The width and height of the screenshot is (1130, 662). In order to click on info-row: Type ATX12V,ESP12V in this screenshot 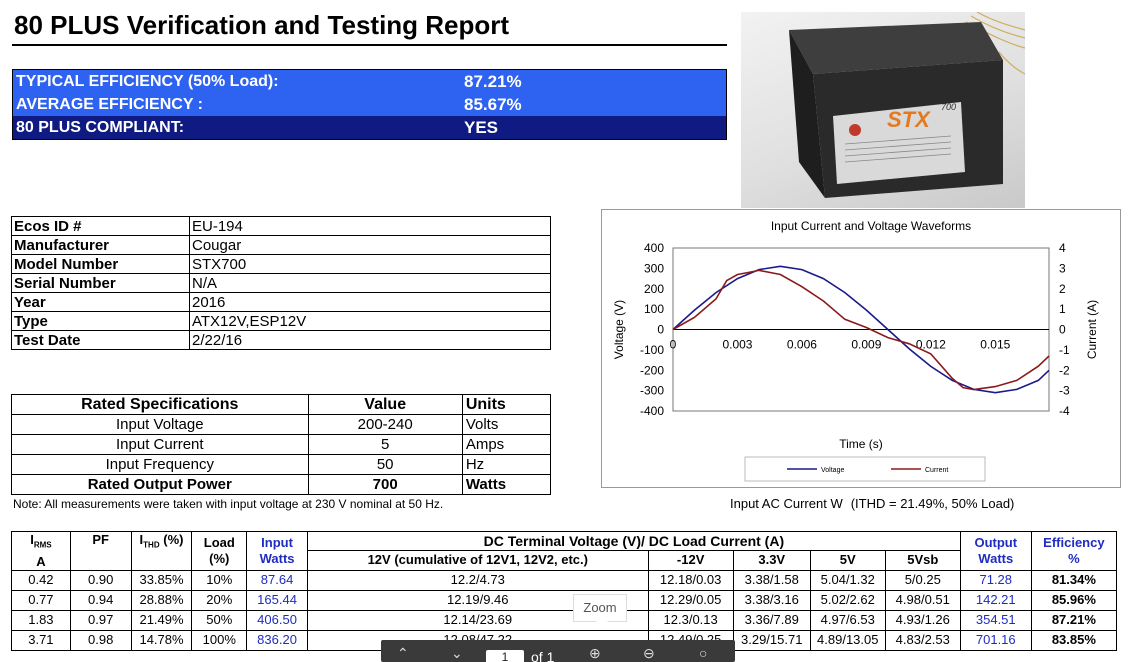, I will do `click(281, 321)`.